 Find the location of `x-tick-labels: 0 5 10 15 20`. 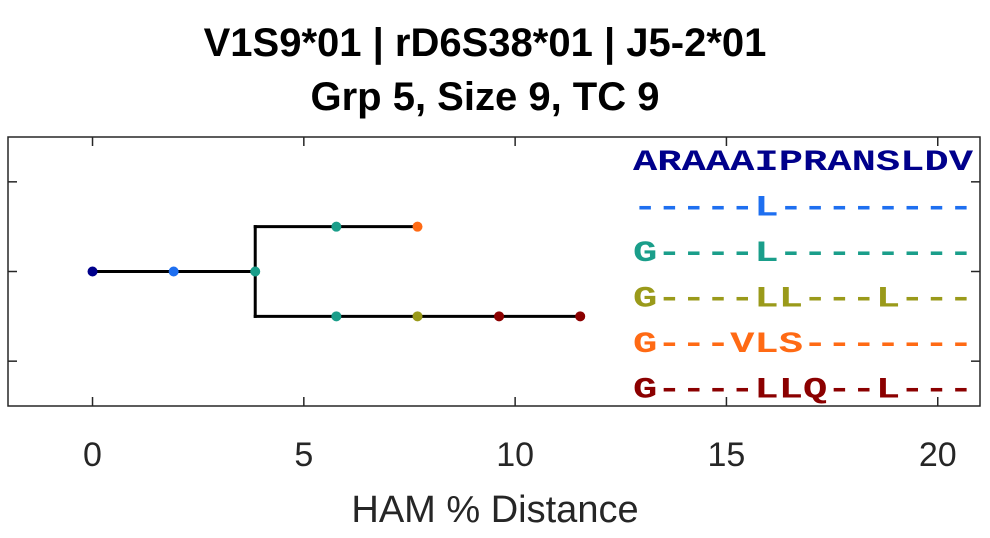

x-tick-labels: 0 5 10 15 20 is located at coordinates (520, 455).